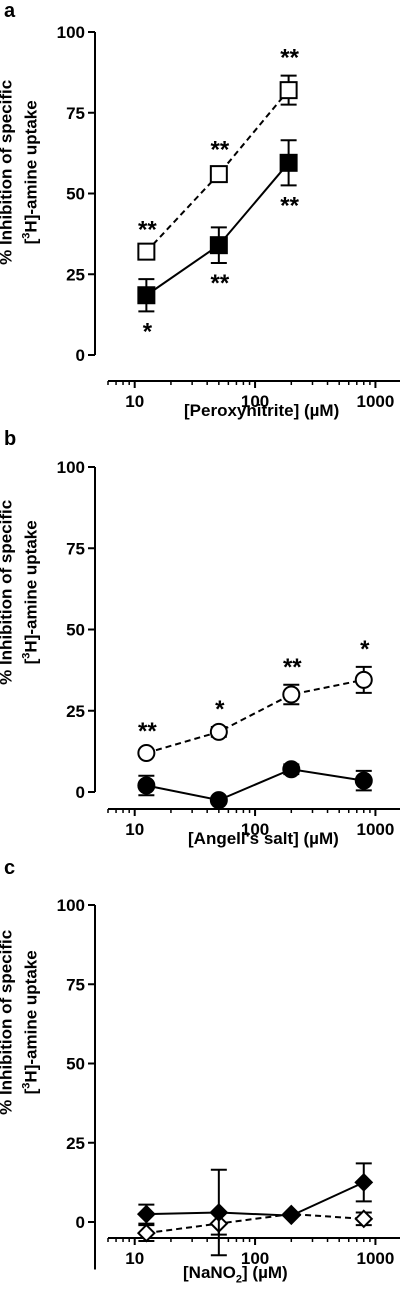 The image size is (403, 1296). I want to click on y-tick-label-a-0: 0, so click(80, 355).